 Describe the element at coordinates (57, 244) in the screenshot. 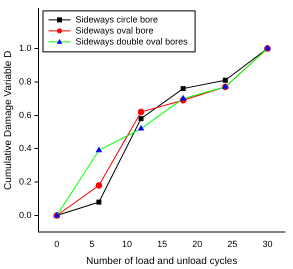

I see `x-tick-label: 0` at that location.